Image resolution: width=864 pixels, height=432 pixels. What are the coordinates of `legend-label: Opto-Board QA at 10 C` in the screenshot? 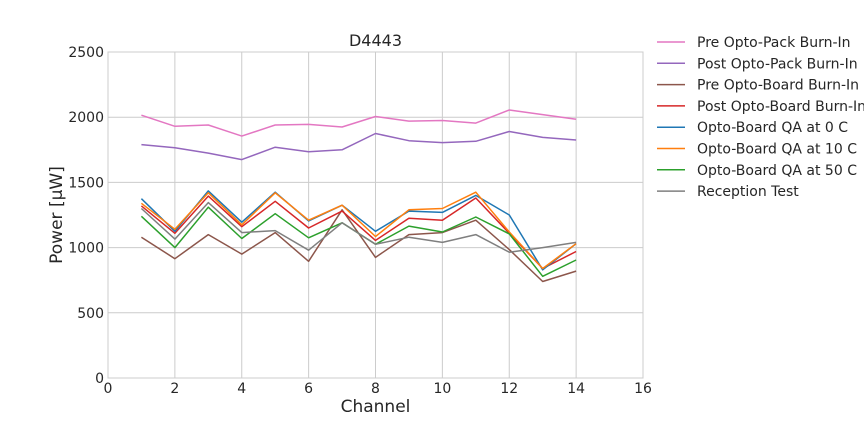 It's located at (777, 150).